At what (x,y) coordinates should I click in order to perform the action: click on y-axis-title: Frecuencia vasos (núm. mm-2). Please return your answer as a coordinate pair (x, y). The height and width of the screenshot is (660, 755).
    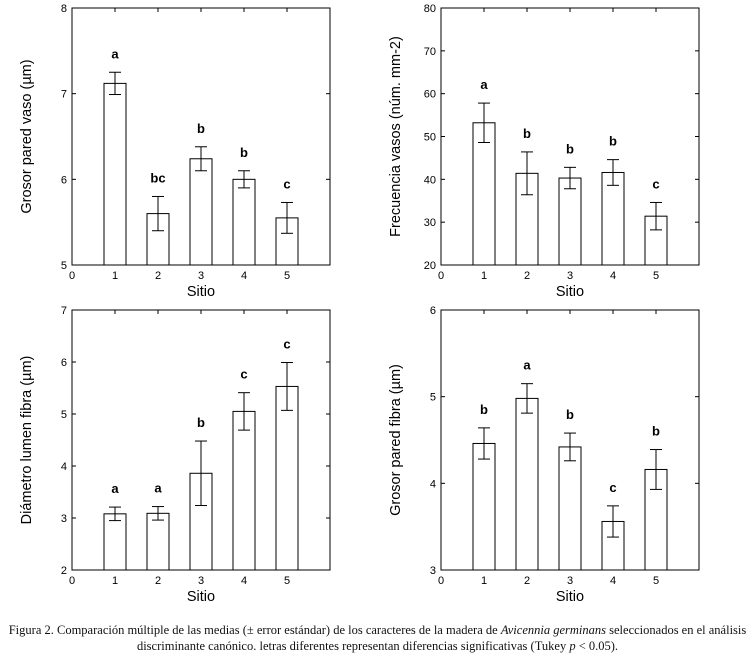
    Looking at the image, I should click on (396, 136).